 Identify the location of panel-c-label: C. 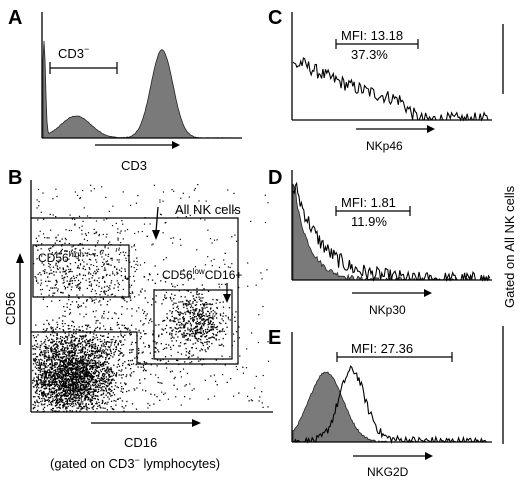
(275, 18).